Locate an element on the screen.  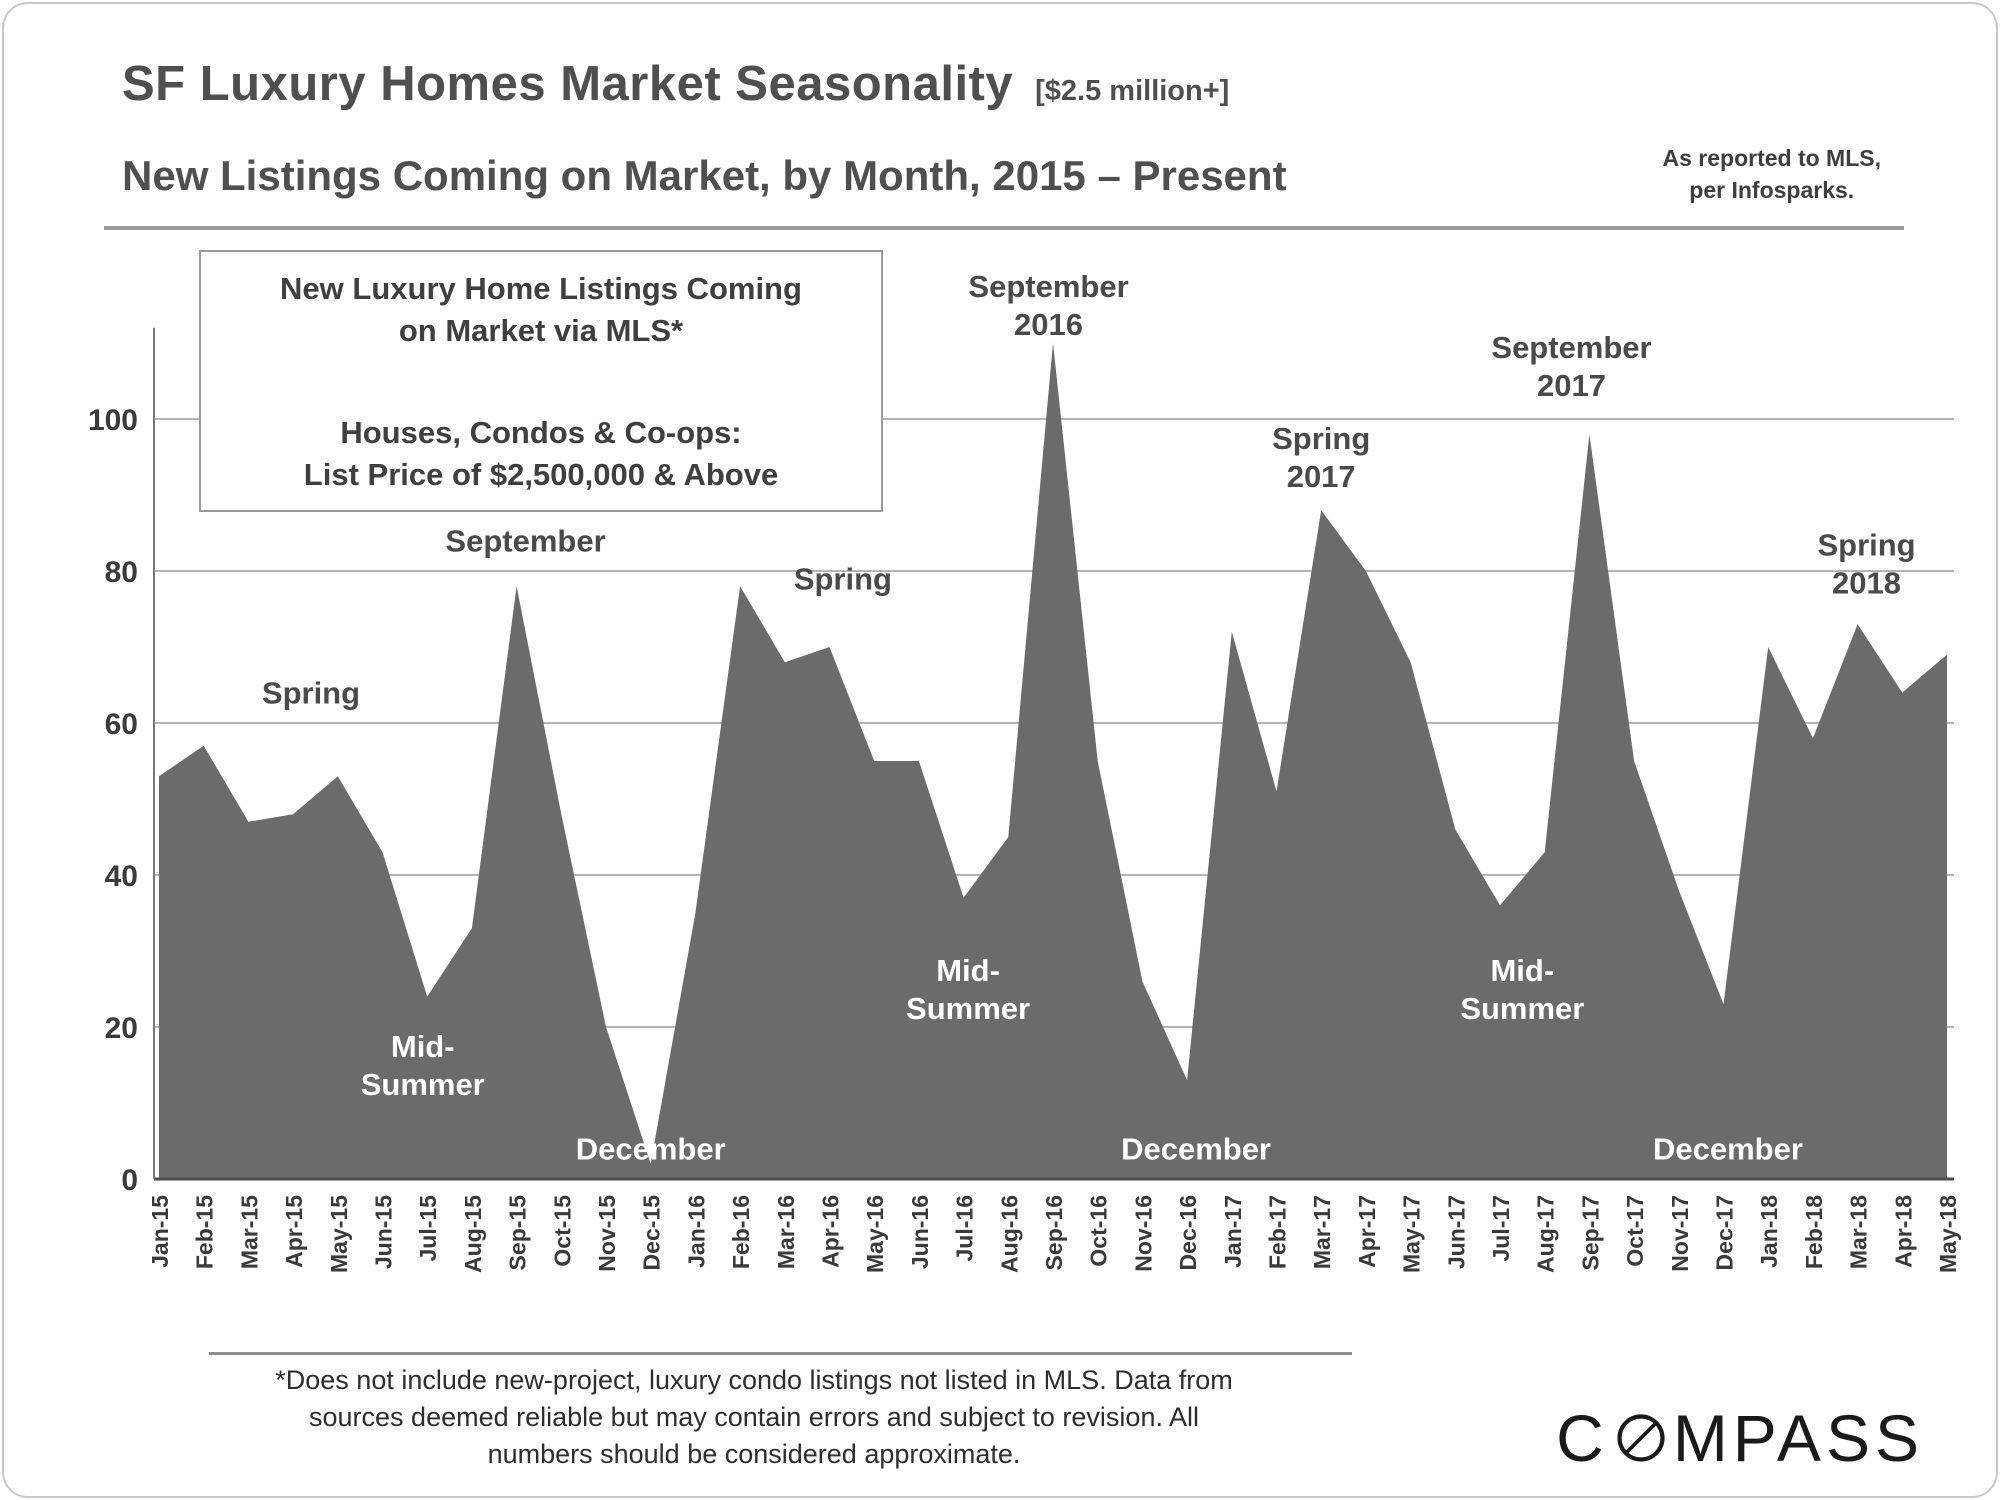
x-tick-label: Oct-16 is located at coordinates (1099, 1231).